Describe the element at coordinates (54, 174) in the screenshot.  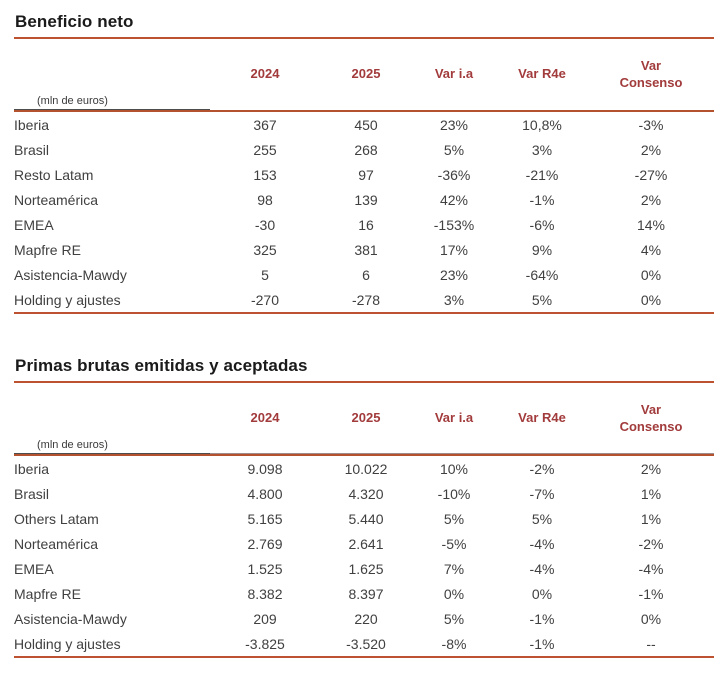
I see `row-label: Resto Latam` at that location.